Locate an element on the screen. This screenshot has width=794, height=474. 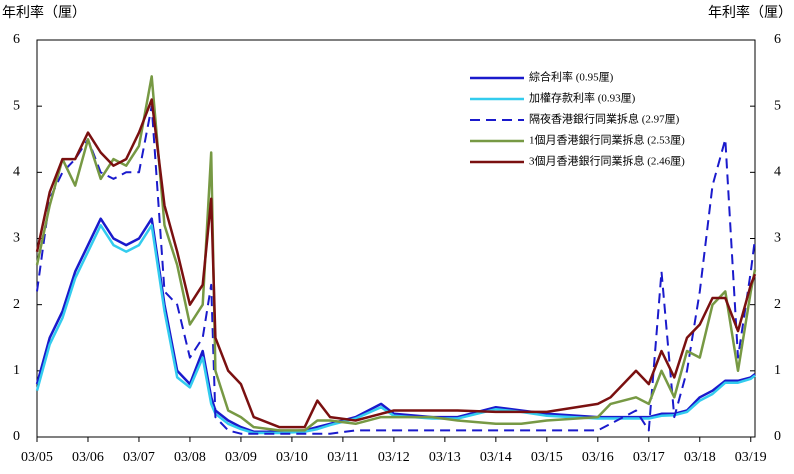
y-tick-label: 2 is located at coordinates (16, 304).